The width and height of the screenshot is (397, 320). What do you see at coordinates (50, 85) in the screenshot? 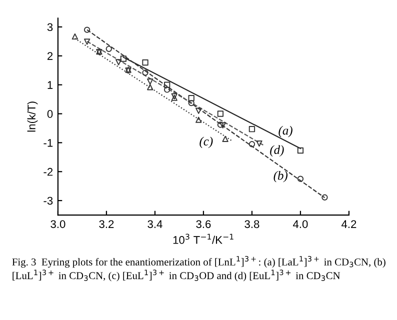
I see `y-tick-label: 1` at bounding box center [50, 85].